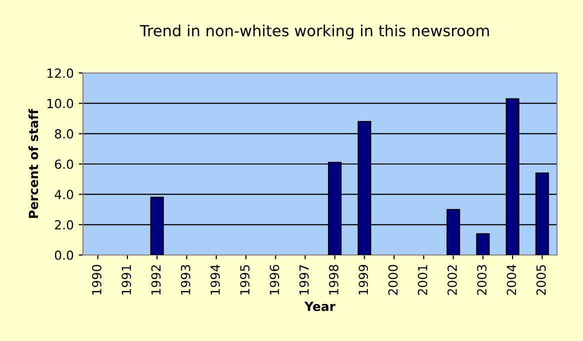 This screenshot has height=341, width=583. Describe the element at coordinates (215, 279) in the screenshot. I see `x-tick-label: 1994` at that location.